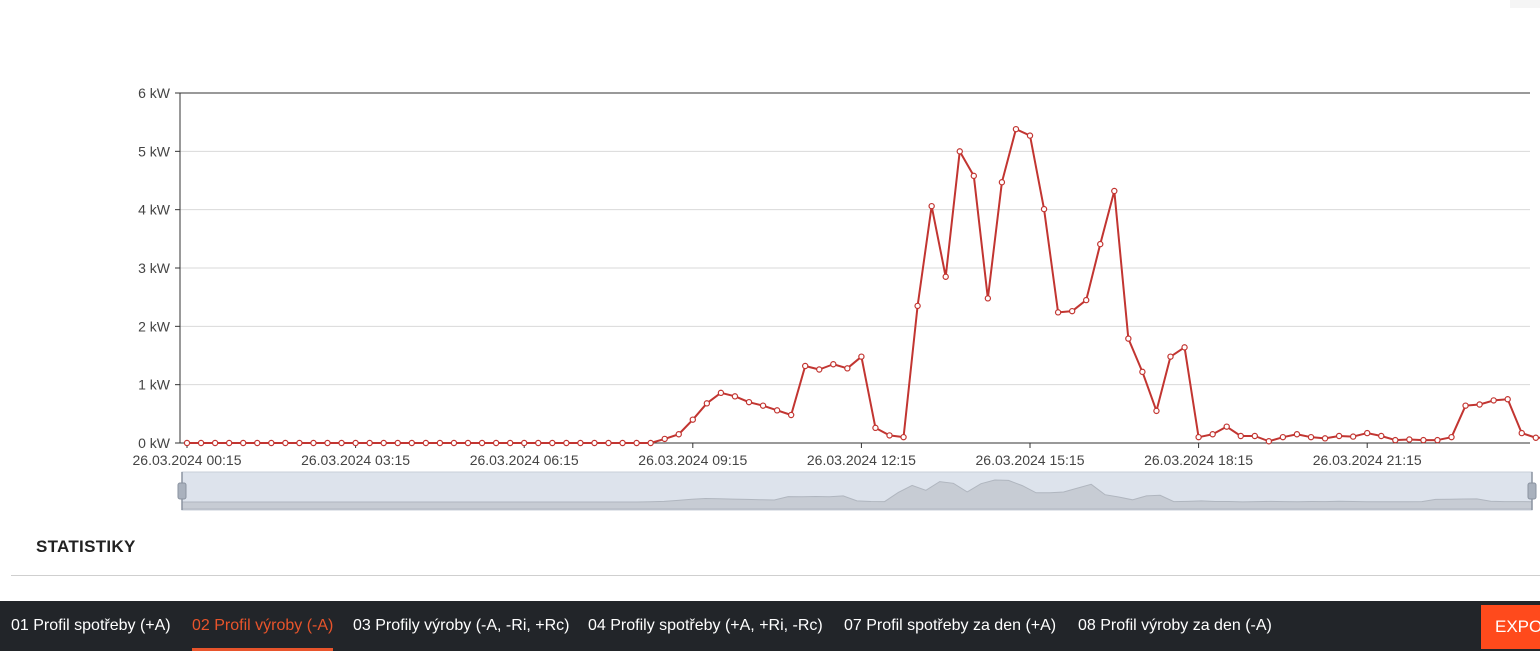  Describe the element at coordinates (857, 491) in the screenshot. I see `zoom-slider` at that location.